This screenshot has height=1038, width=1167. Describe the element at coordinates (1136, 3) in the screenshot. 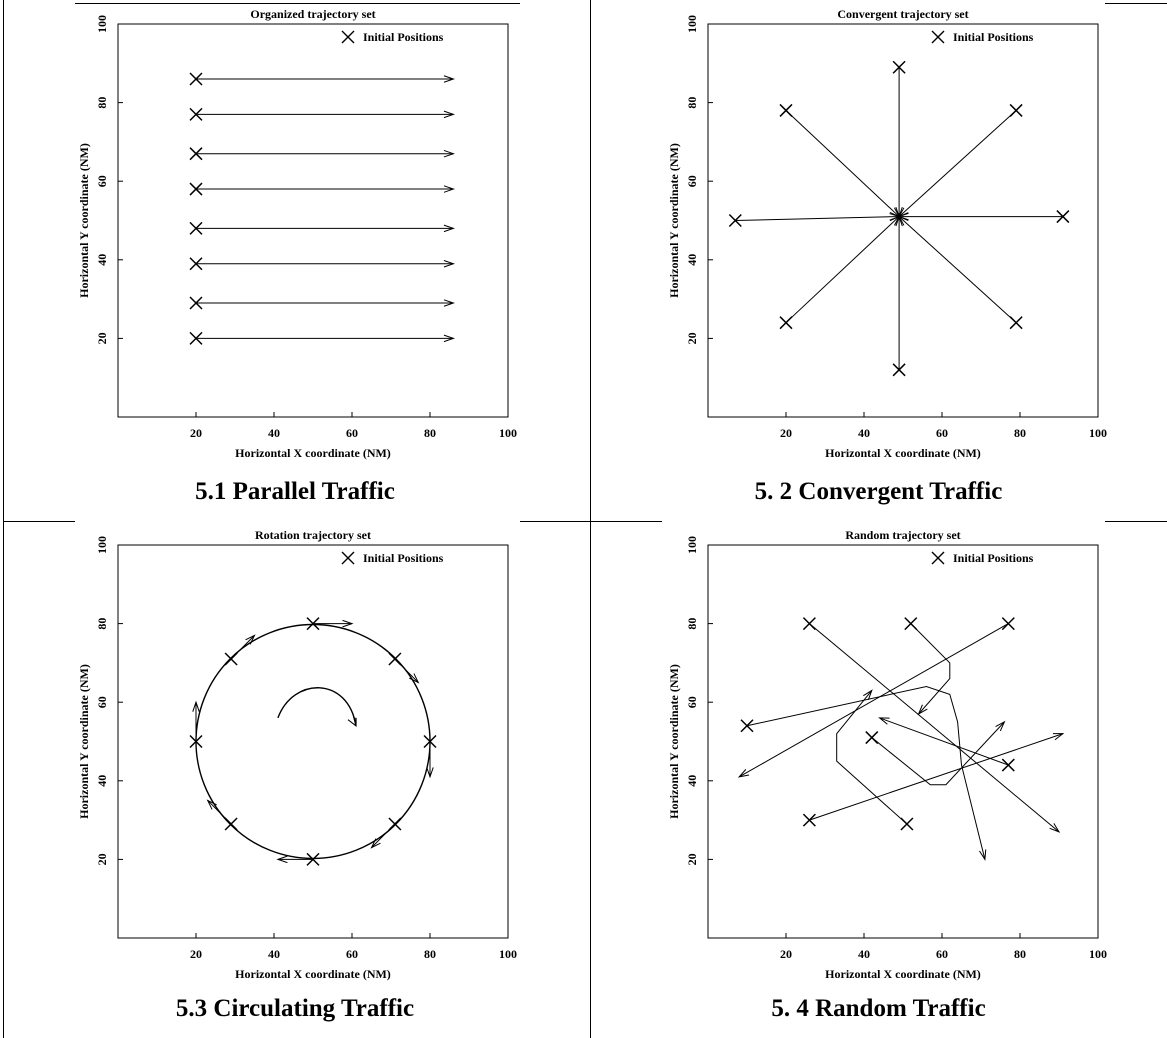

I see `frame-top-right` at that location.